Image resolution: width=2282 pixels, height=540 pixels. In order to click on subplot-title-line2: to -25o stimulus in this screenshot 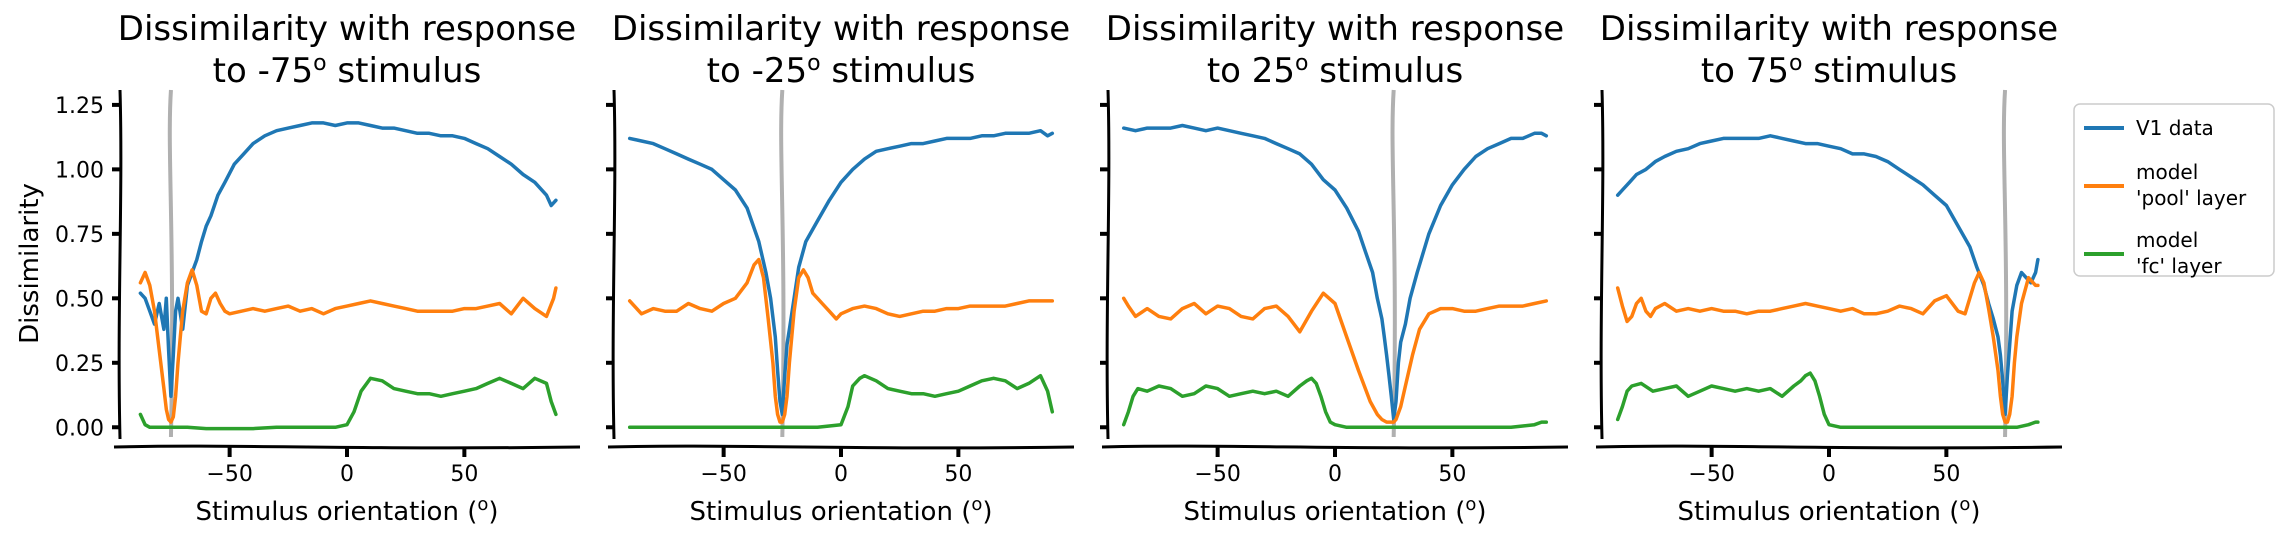, I will do `click(841, 71)`.